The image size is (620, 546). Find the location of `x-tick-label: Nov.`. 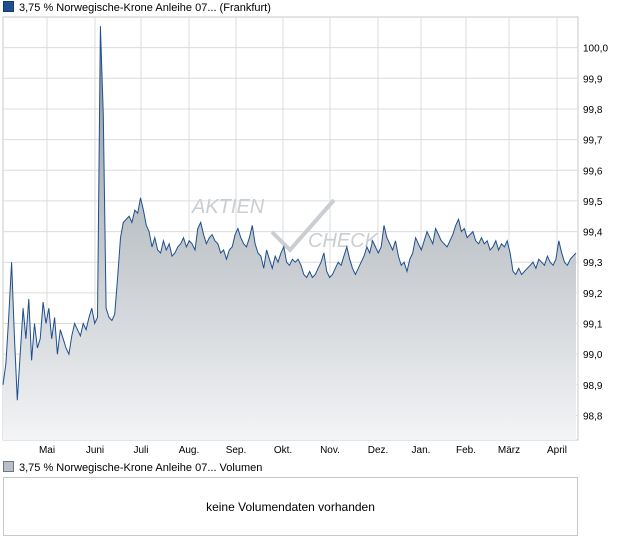

x-tick-label: Nov. is located at coordinates (330, 450).